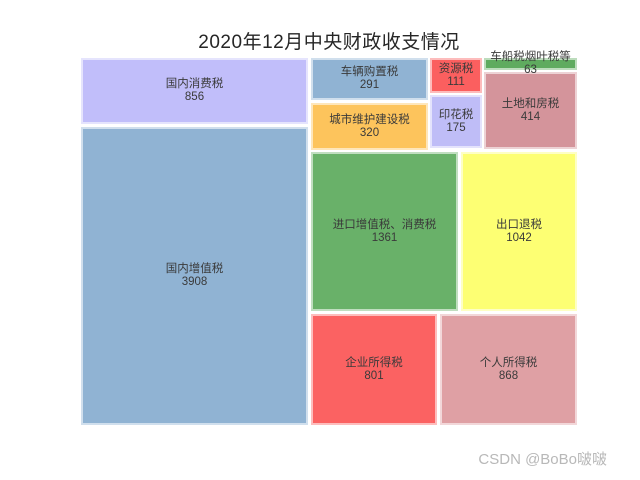  Describe the element at coordinates (542, 459) in the screenshot. I see `watermark: CSDN @BoBo啵啵` at that location.